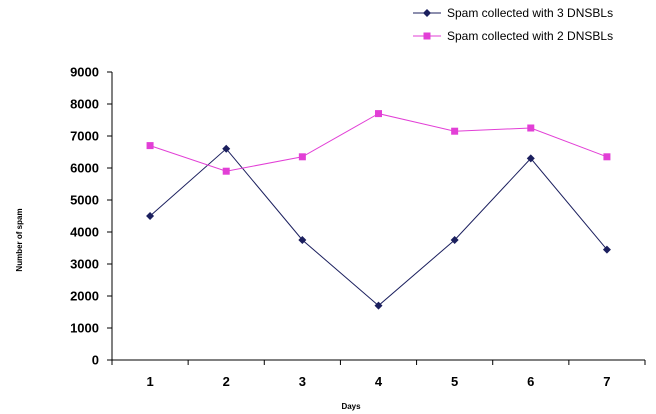 This screenshot has width=656, height=414. Describe the element at coordinates (95, 360) in the screenshot. I see `y-tick-label: 0` at that location.